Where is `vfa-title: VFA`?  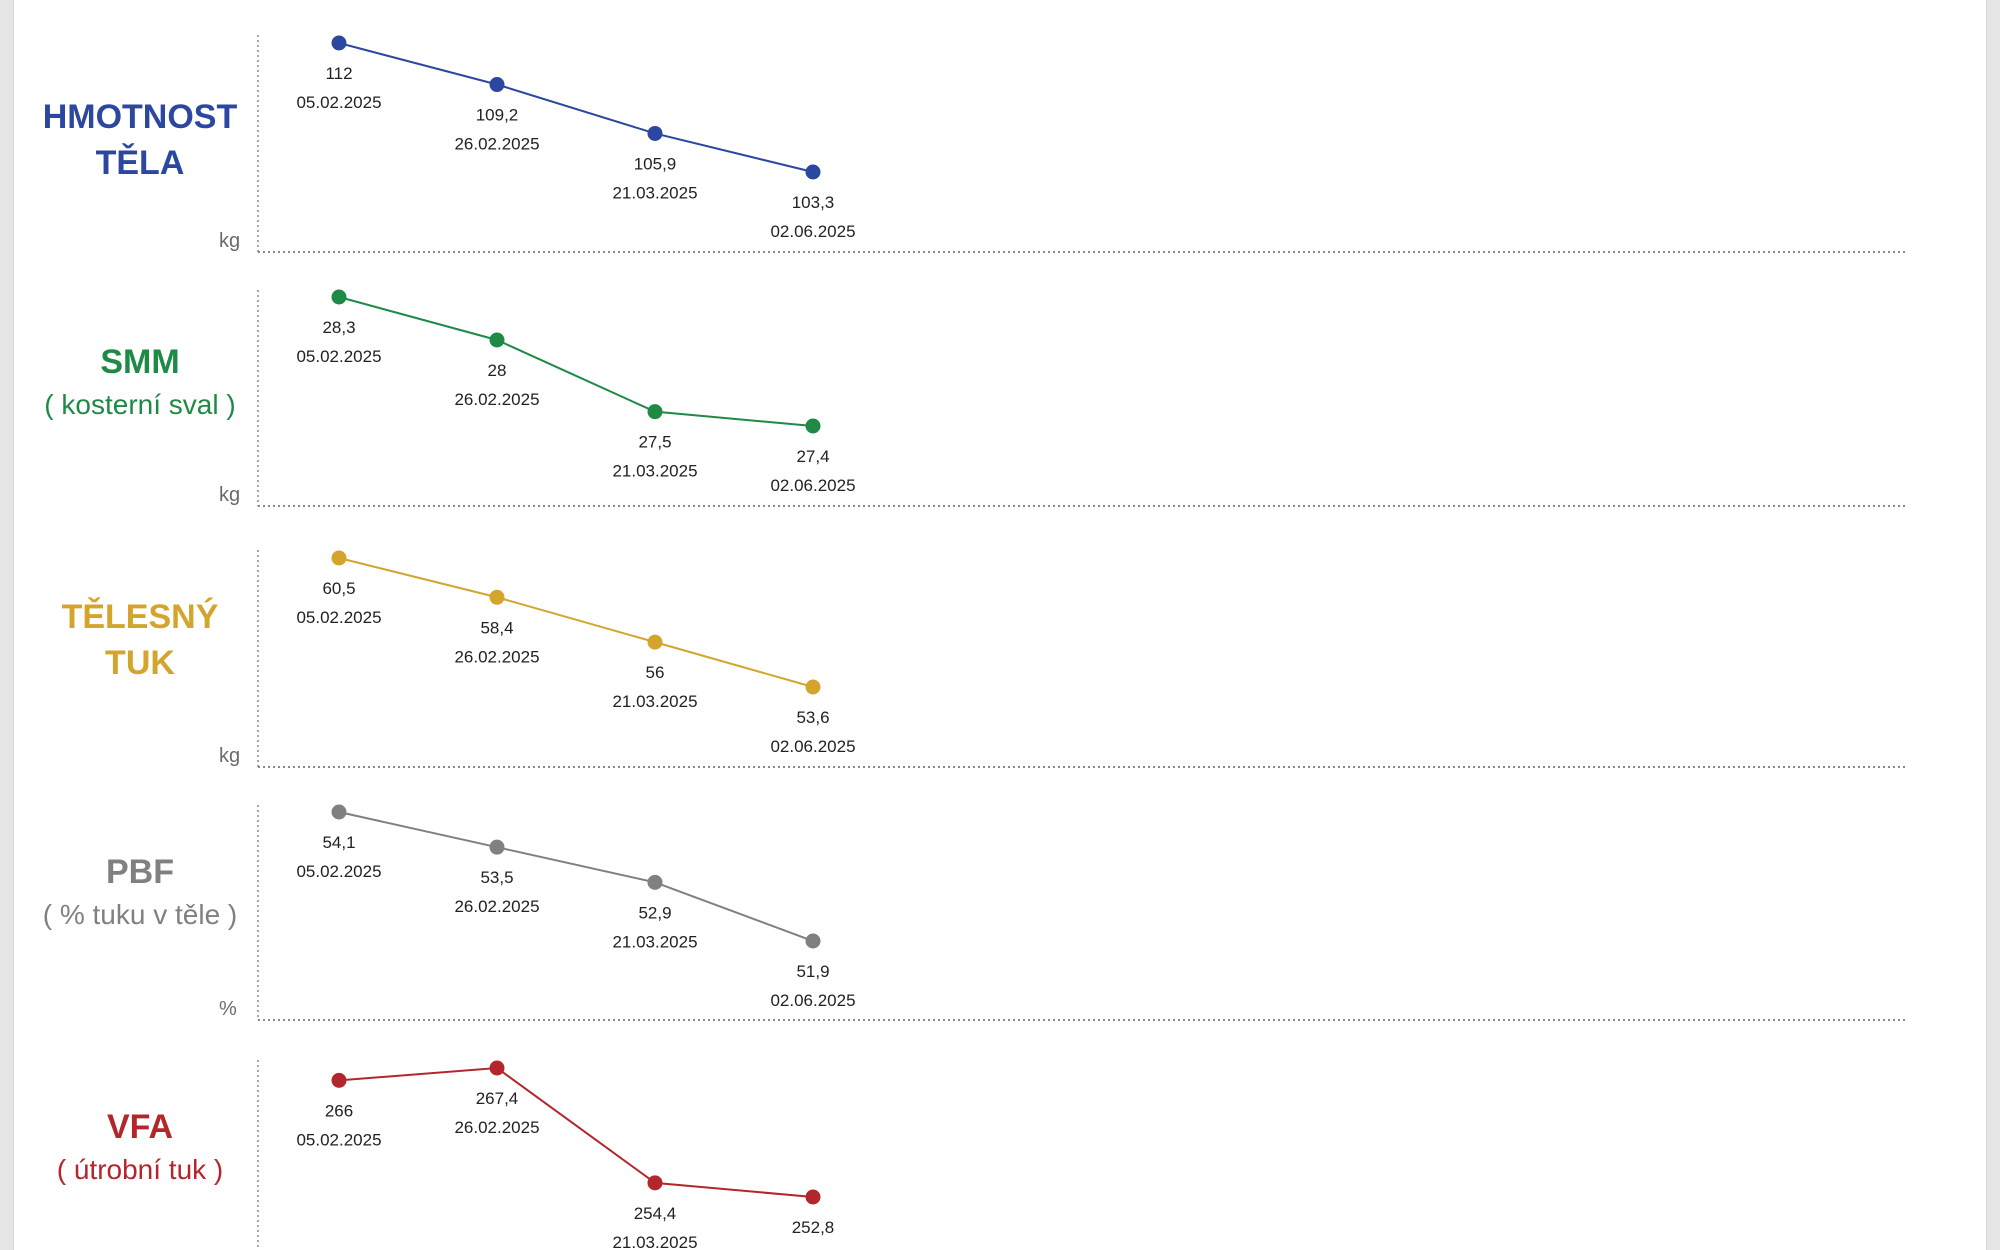 vfa-title: VFA is located at coordinates (140, 1127).